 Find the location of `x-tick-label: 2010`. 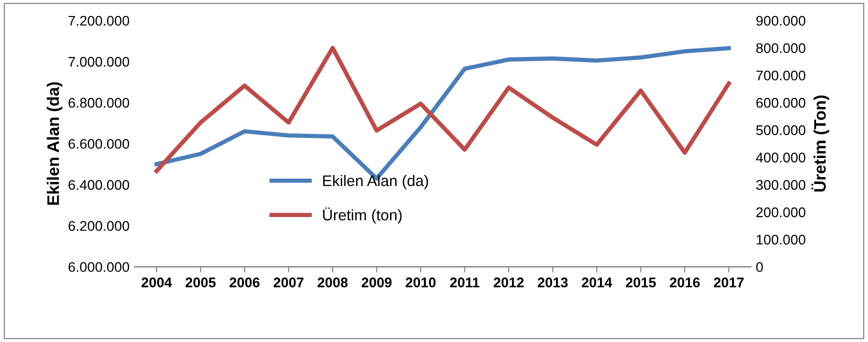

x-tick-label: 2010 is located at coordinates (421, 283).